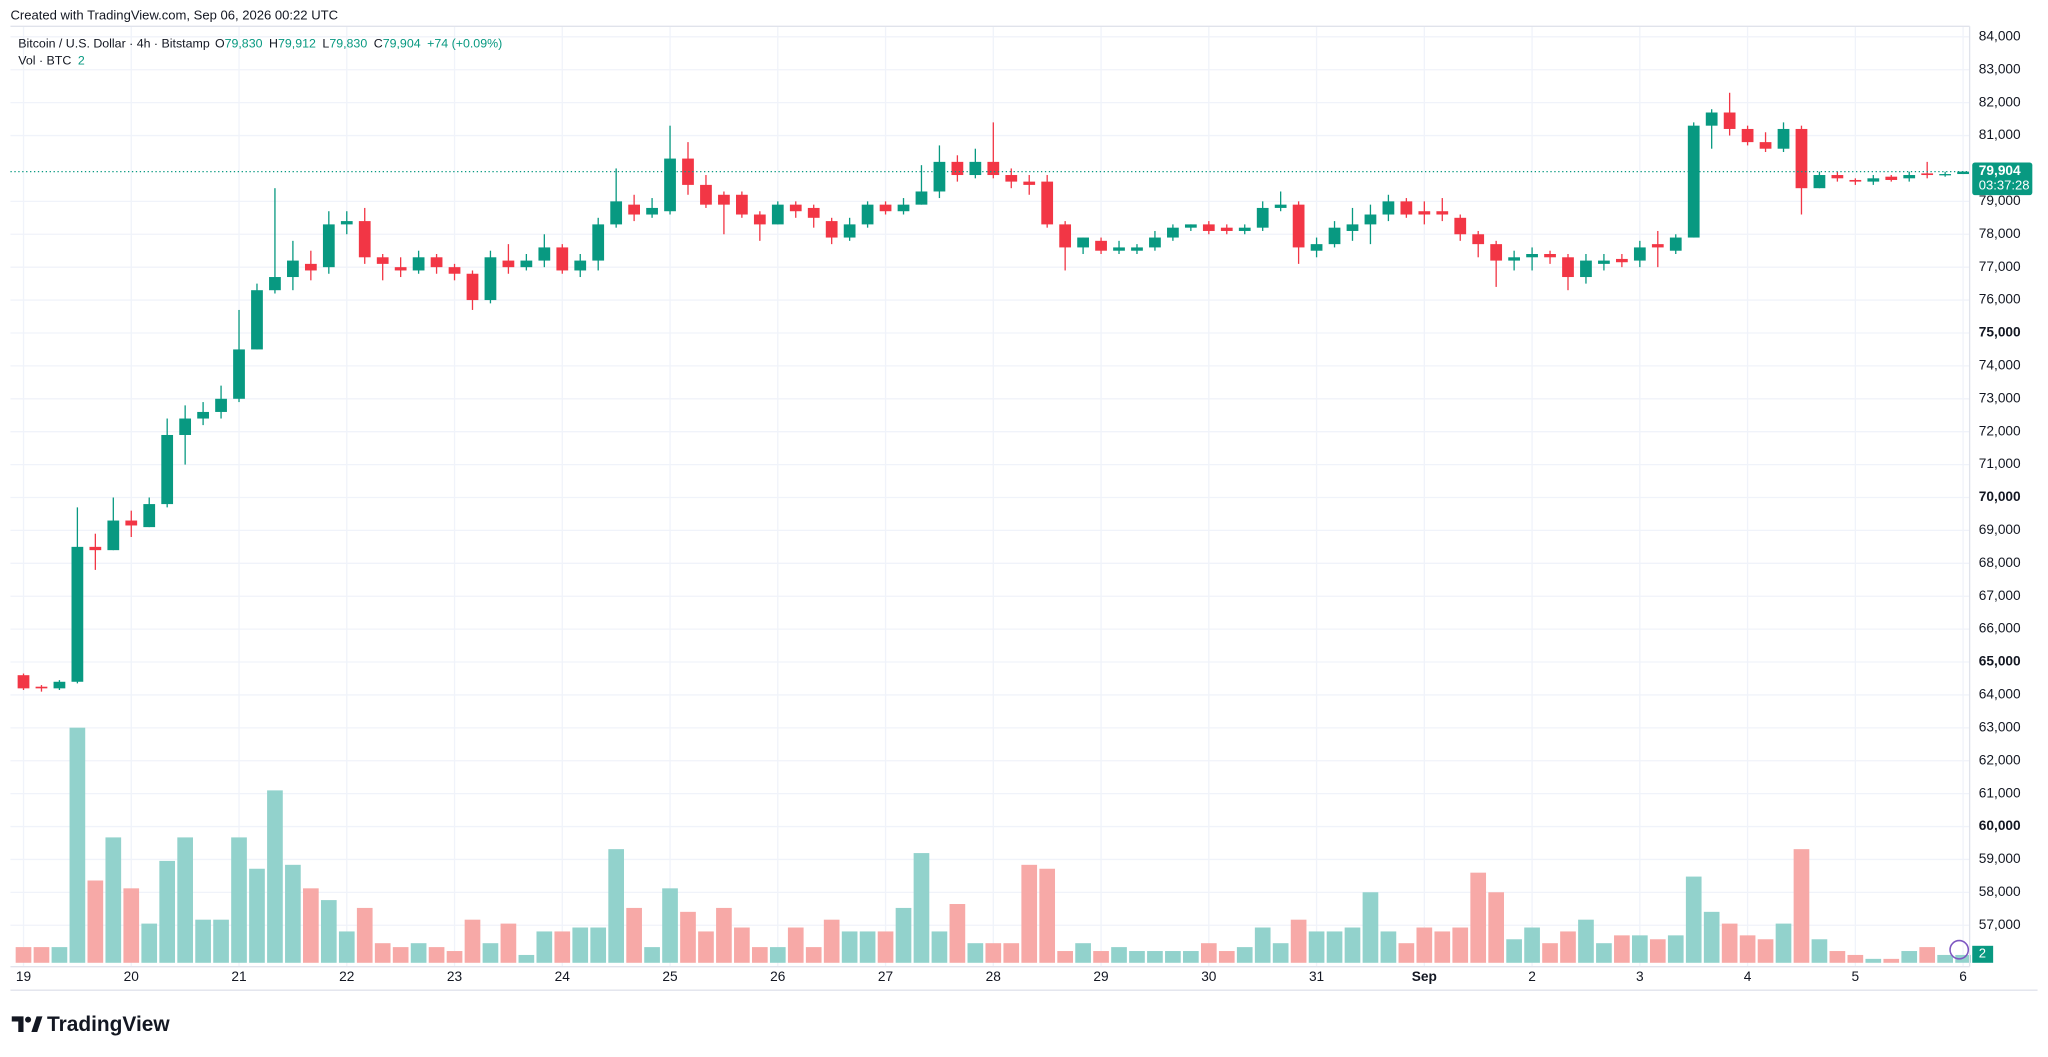  What do you see at coordinates (2000, 496) in the screenshot?
I see `y-tick-label: 70,000` at bounding box center [2000, 496].